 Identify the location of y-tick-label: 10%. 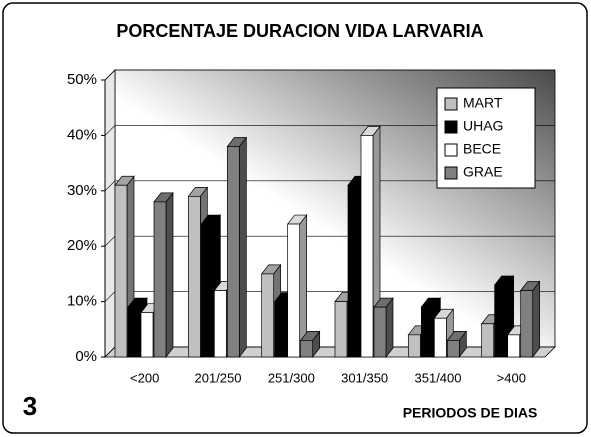
(82, 301).